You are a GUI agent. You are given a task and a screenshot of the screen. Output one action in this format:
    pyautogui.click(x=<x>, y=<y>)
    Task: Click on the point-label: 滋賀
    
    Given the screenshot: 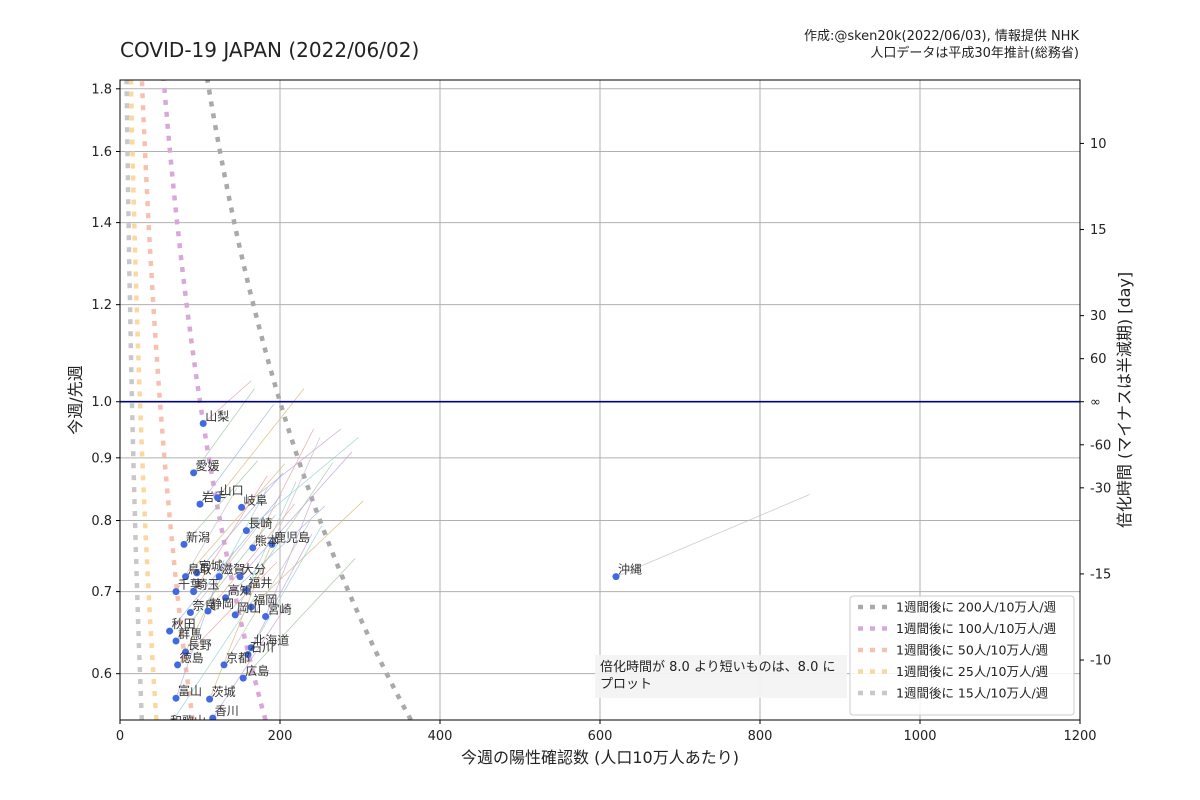 What is the action you would take?
    pyautogui.click(x=233, y=570)
    